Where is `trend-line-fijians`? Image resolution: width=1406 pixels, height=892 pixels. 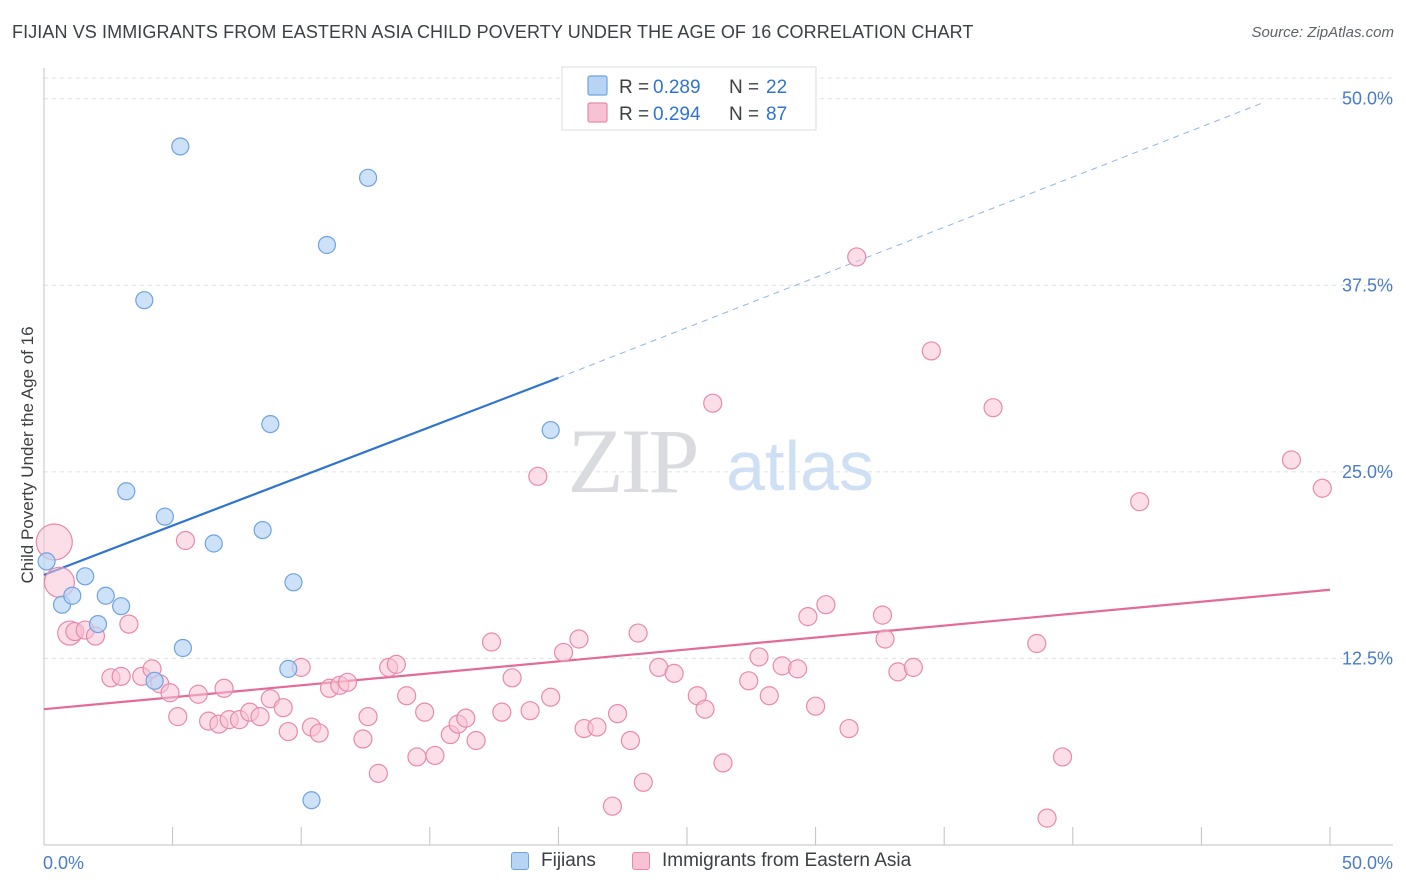
trend-line-fijians is located at coordinates (301, 476).